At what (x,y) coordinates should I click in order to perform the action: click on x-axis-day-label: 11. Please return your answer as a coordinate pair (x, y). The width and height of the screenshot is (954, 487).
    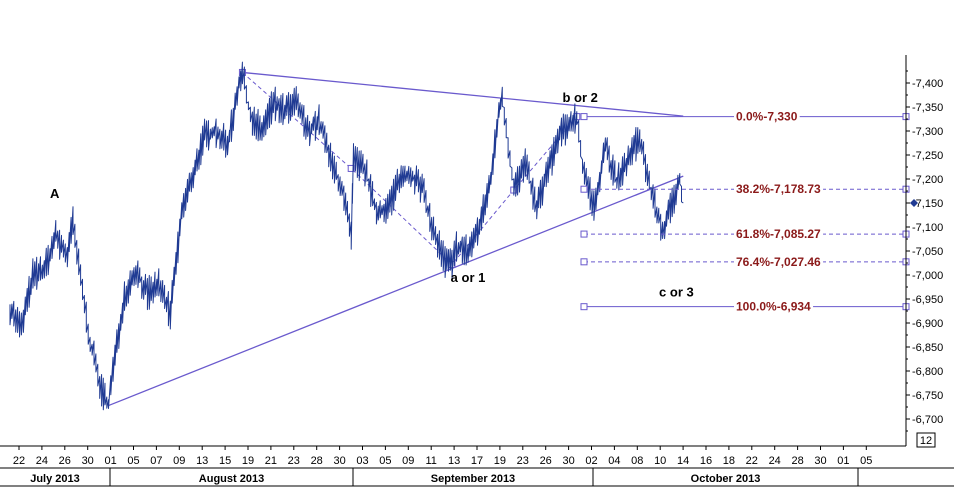
    Looking at the image, I should click on (430, 461).